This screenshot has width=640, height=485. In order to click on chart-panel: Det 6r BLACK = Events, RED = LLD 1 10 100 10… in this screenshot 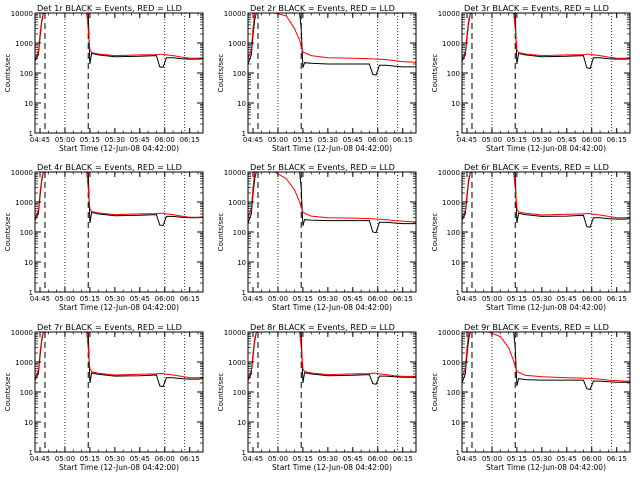, I will do `click(531, 237)`.